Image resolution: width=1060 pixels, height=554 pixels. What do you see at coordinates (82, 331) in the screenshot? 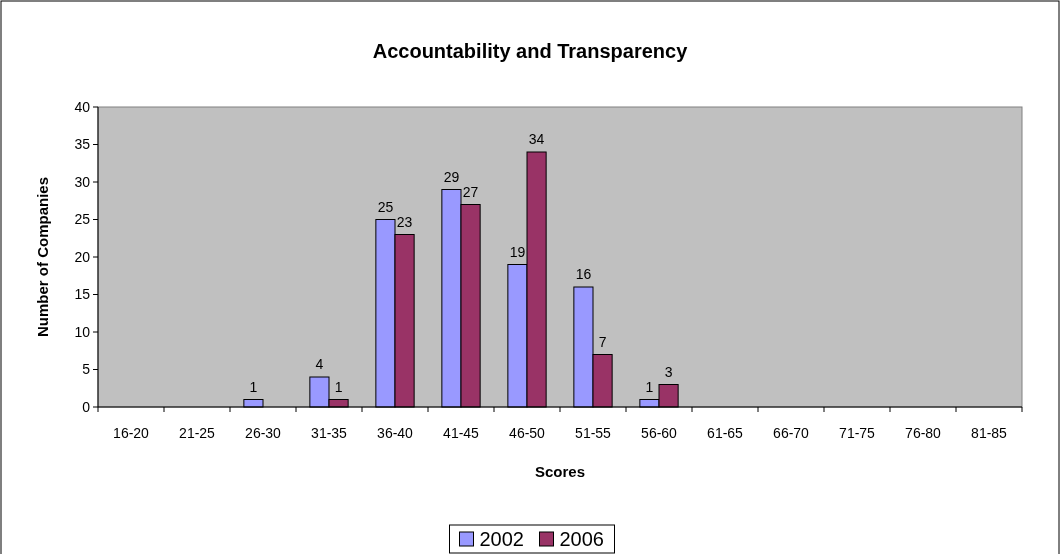
I see `y-tick-label: 10` at bounding box center [82, 331].